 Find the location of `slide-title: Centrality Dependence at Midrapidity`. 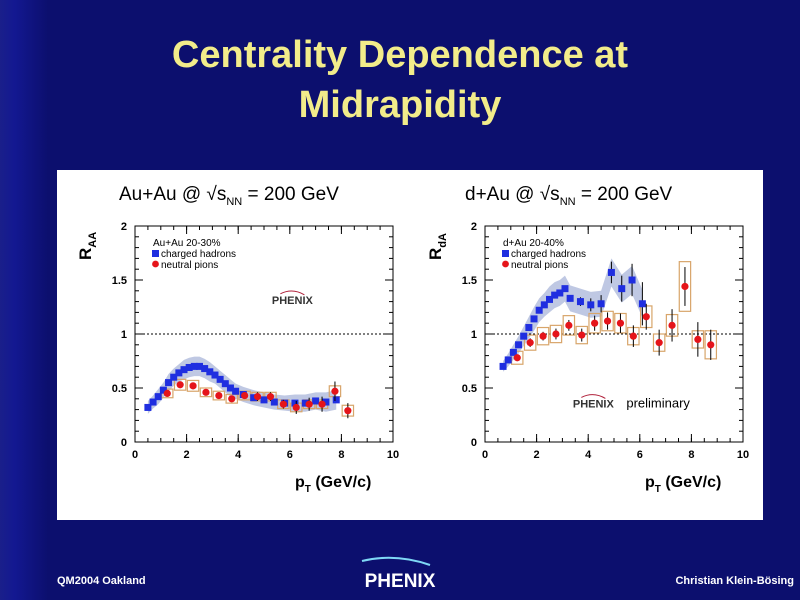

slide-title: Centrality Dependence at Midrapidity is located at coordinates (400, 80).